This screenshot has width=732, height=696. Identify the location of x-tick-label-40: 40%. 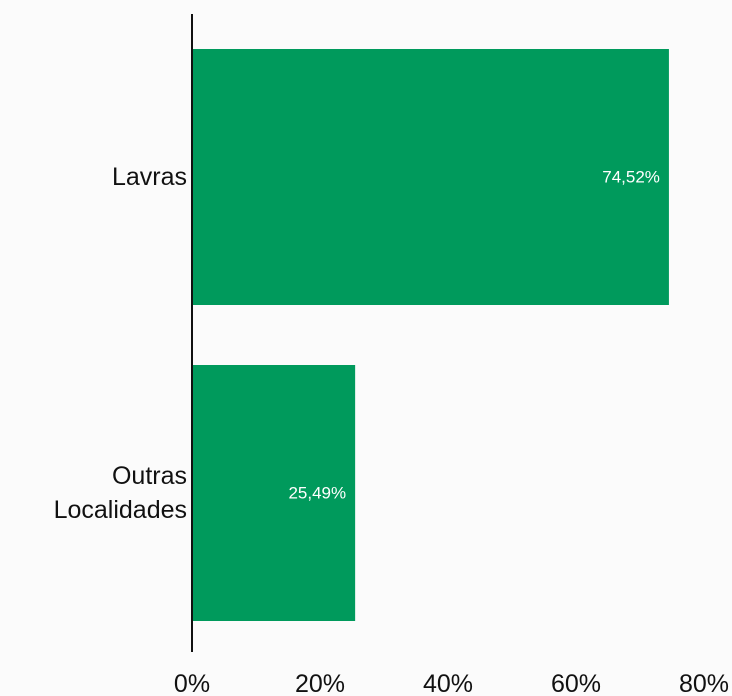
(448, 683).